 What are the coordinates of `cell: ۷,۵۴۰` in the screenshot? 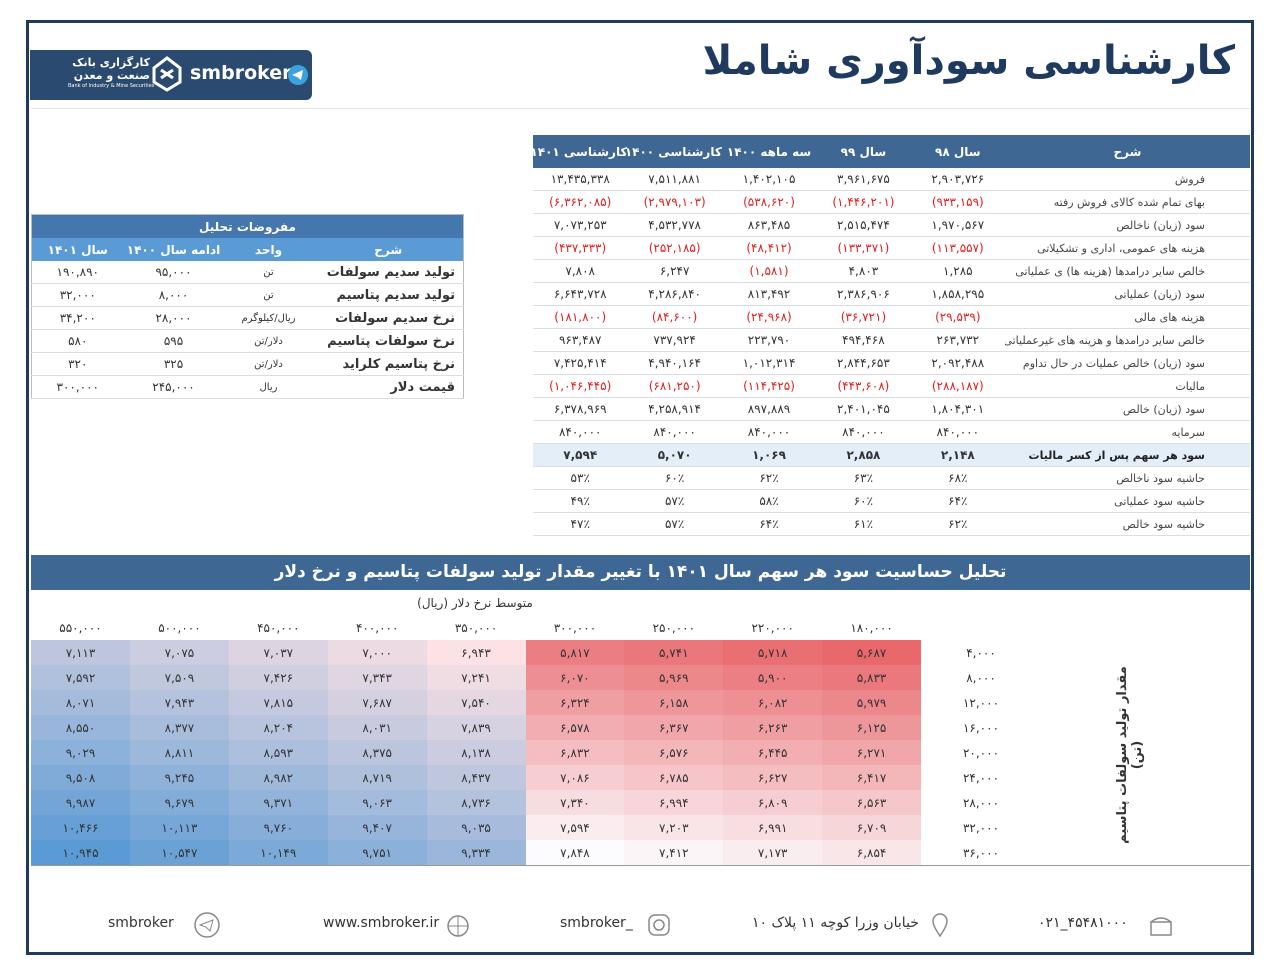 It's located at (476, 702).